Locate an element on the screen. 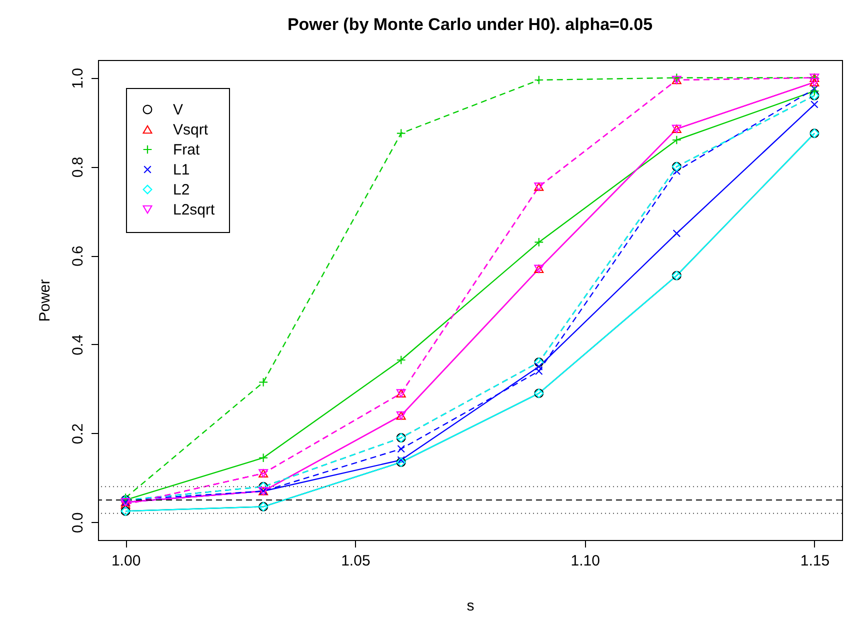  chart-title: Power (by Monte Carlo under H0). alpha=0.05 is located at coordinates (470, 24).